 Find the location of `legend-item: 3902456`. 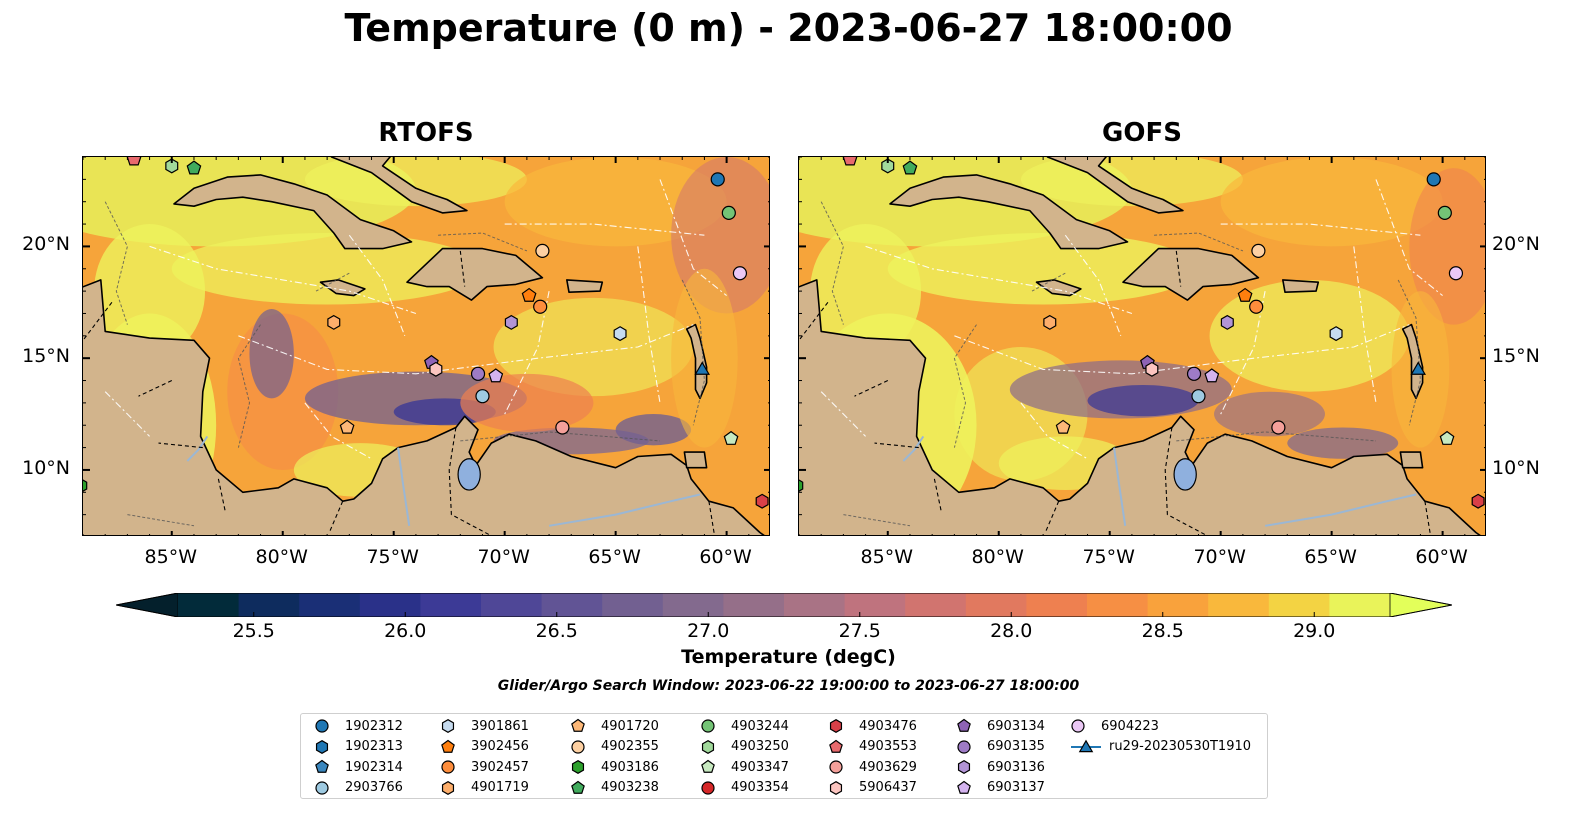

legend-item: 3902456 is located at coordinates (485, 747).